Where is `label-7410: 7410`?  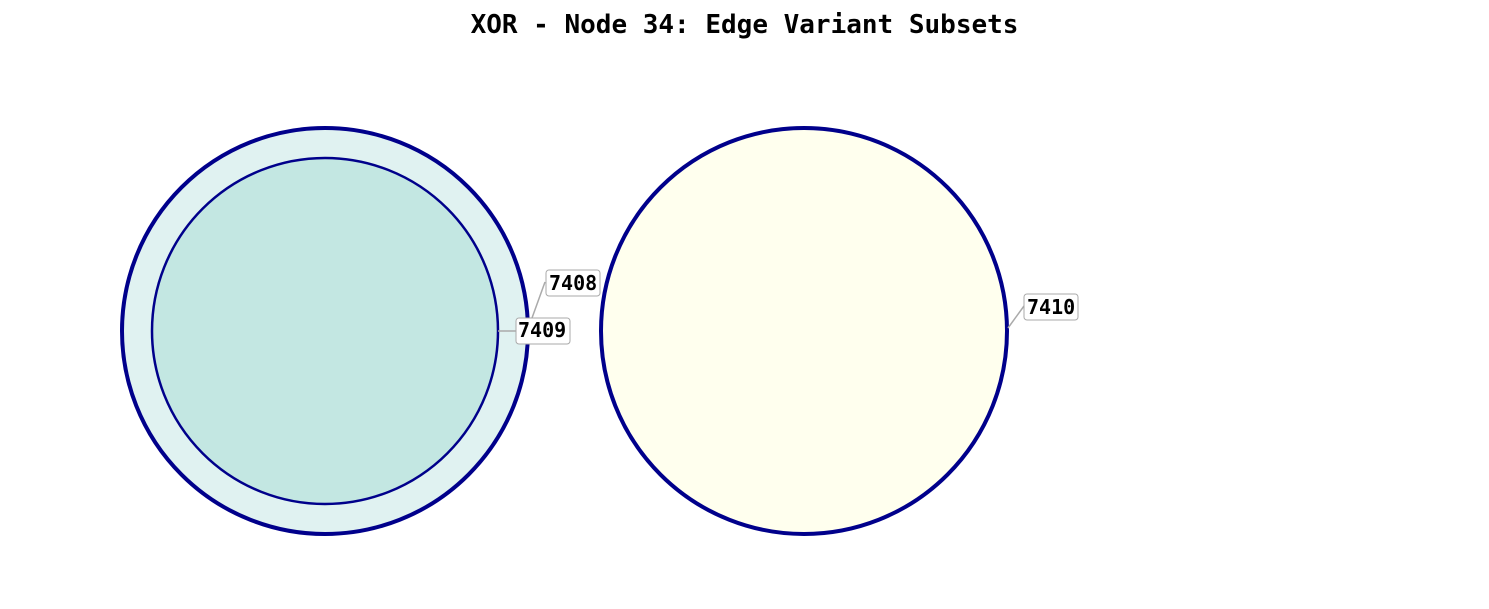
label-7410: 7410 is located at coordinates (1051, 307).